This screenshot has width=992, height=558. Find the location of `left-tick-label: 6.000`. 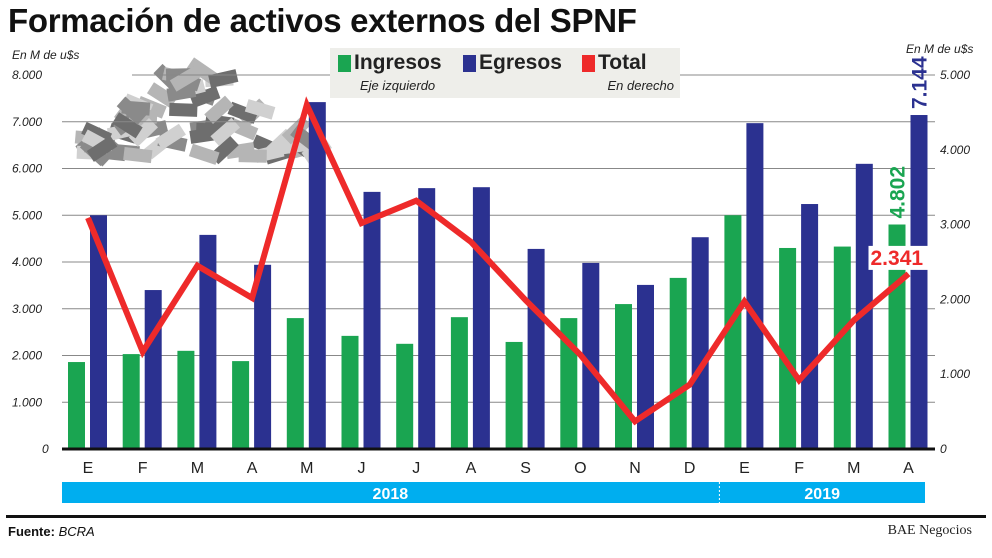

left-tick-label: 6.000 is located at coordinates (27, 169).